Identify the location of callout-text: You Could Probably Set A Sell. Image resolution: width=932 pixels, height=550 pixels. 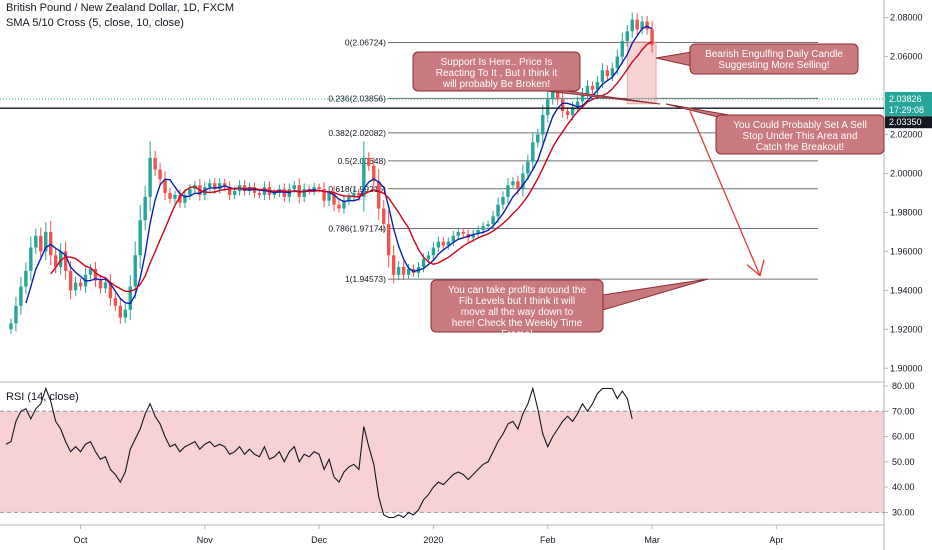
(800, 125).